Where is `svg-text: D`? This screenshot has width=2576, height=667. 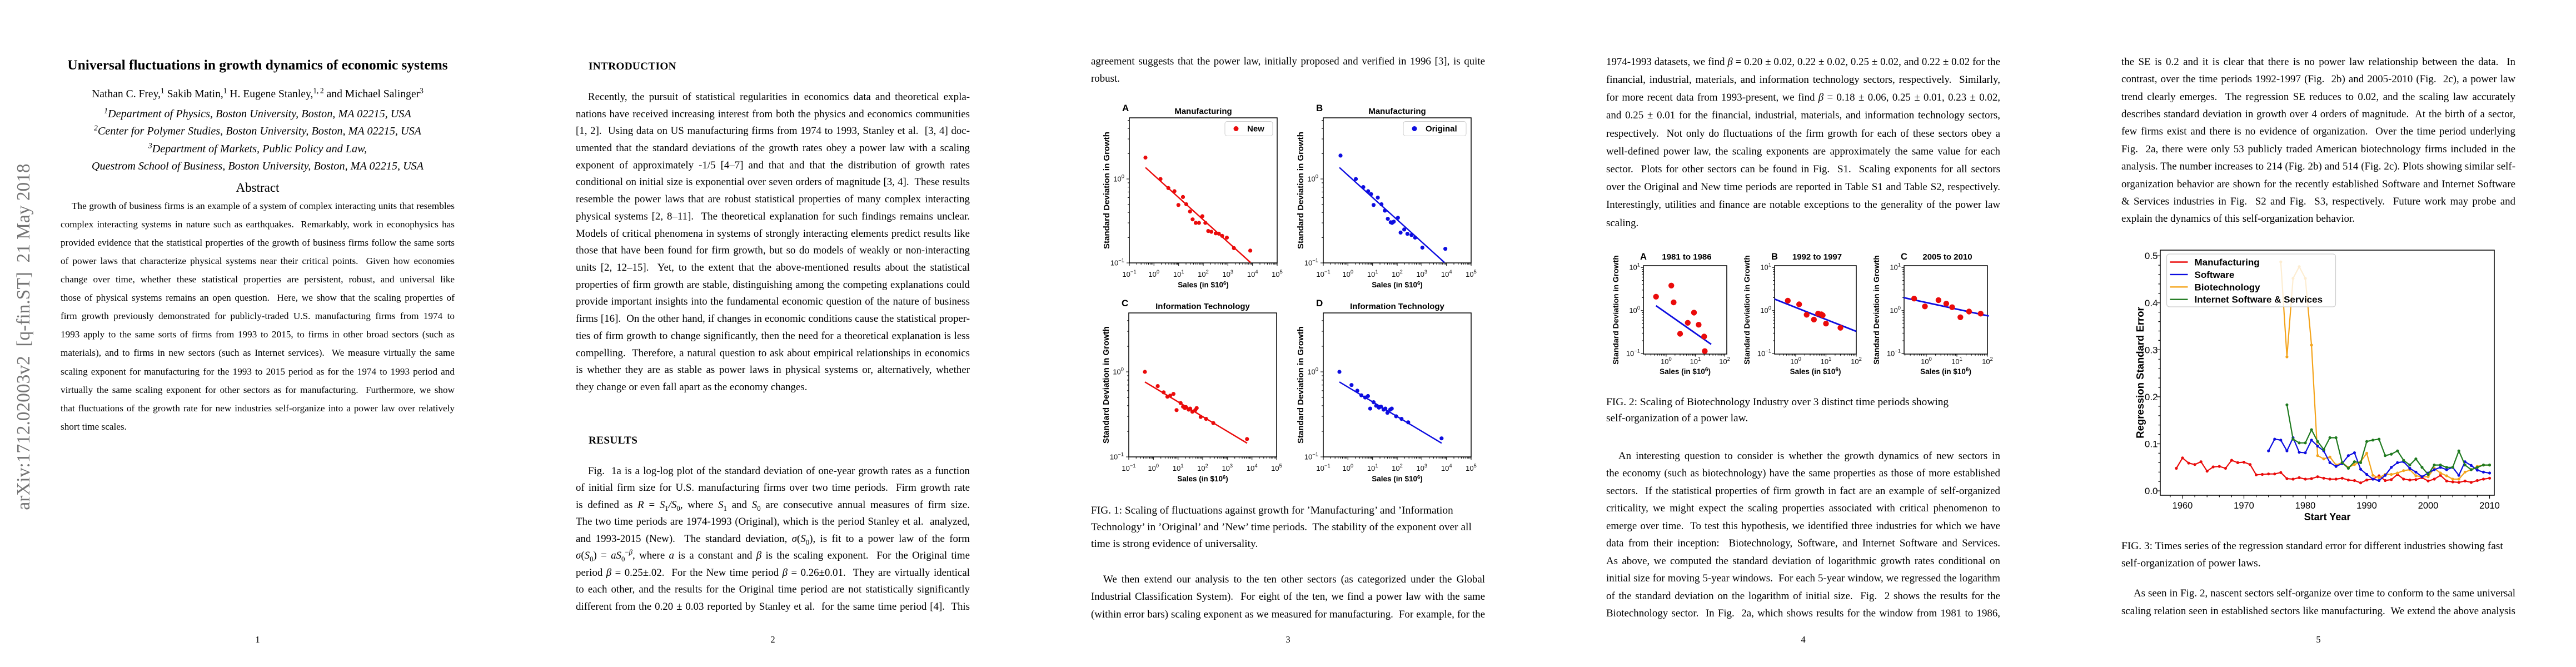
svg-text: D is located at coordinates (1319, 303).